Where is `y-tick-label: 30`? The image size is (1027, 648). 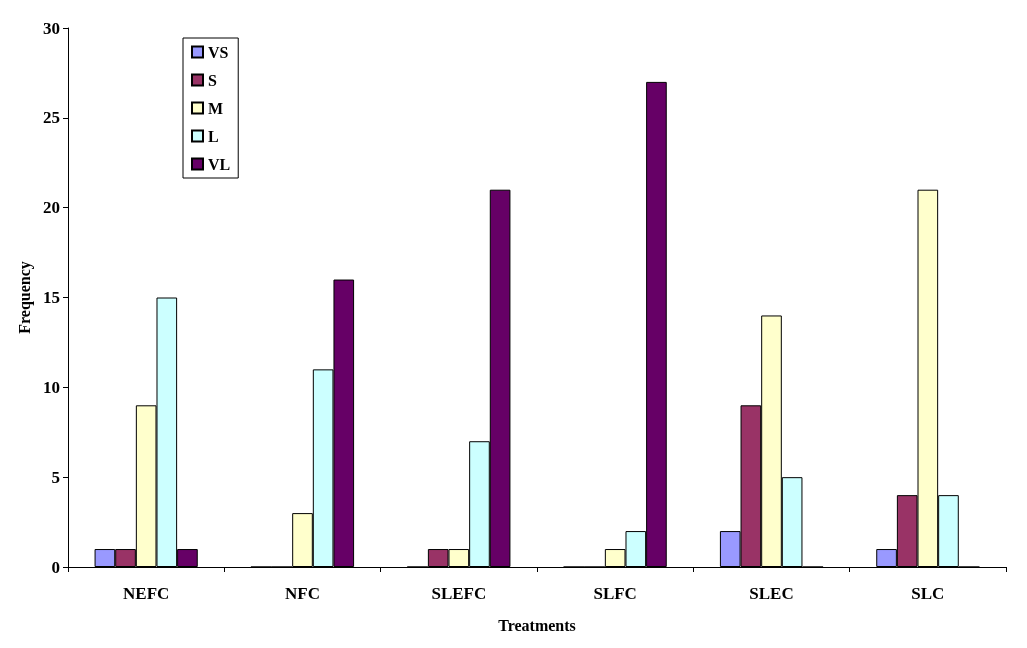 y-tick-label: 30 is located at coordinates (51, 28).